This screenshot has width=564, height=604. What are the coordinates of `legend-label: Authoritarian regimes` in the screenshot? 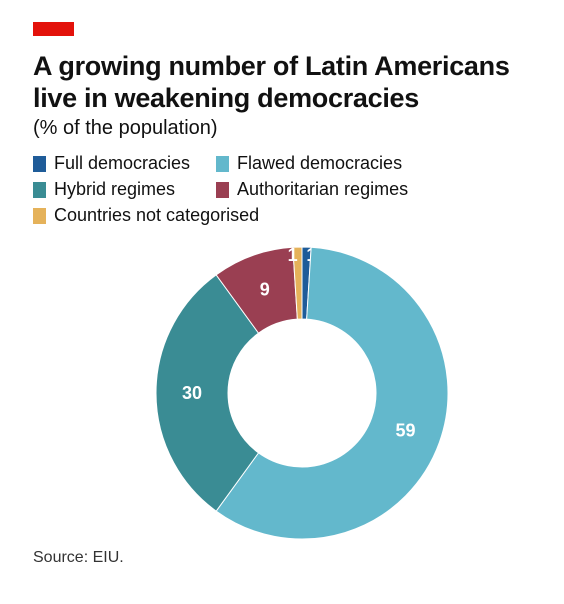 It's located at (323, 189).